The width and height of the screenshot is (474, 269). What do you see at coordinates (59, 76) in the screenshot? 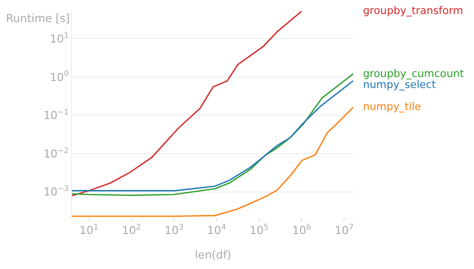
I see `y-tick-label: 10$^{0}$` at bounding box center [59, 76].